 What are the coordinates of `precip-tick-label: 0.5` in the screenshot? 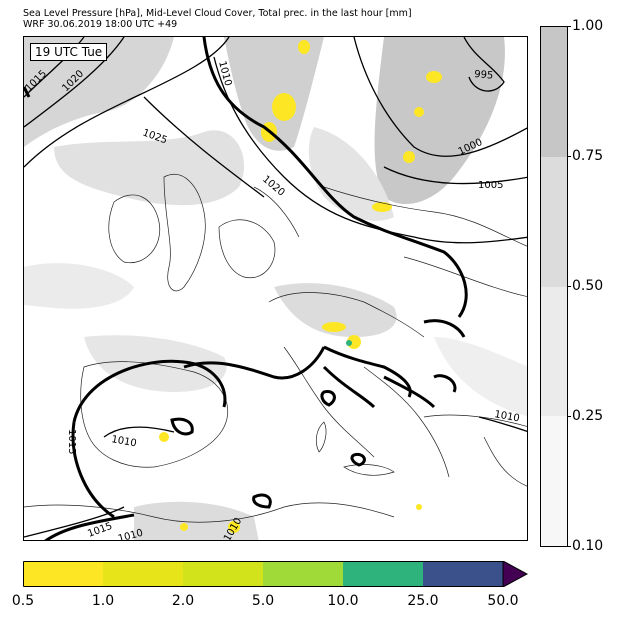 It's located at (23, 601).